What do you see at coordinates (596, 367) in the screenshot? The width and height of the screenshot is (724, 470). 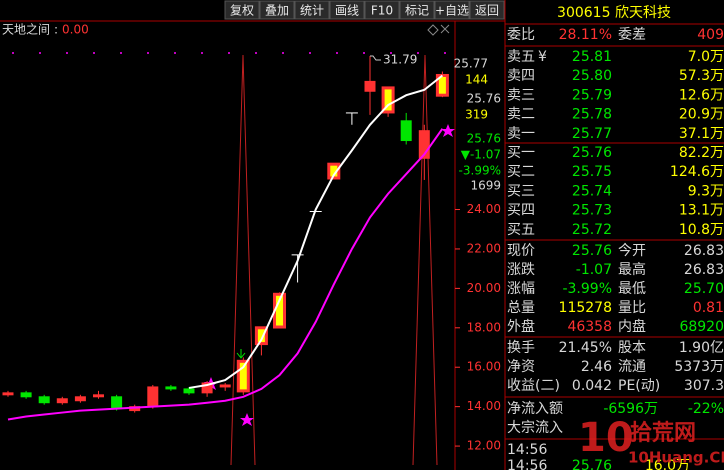 I see `value: 2.46` at bounding box center [596, 367].